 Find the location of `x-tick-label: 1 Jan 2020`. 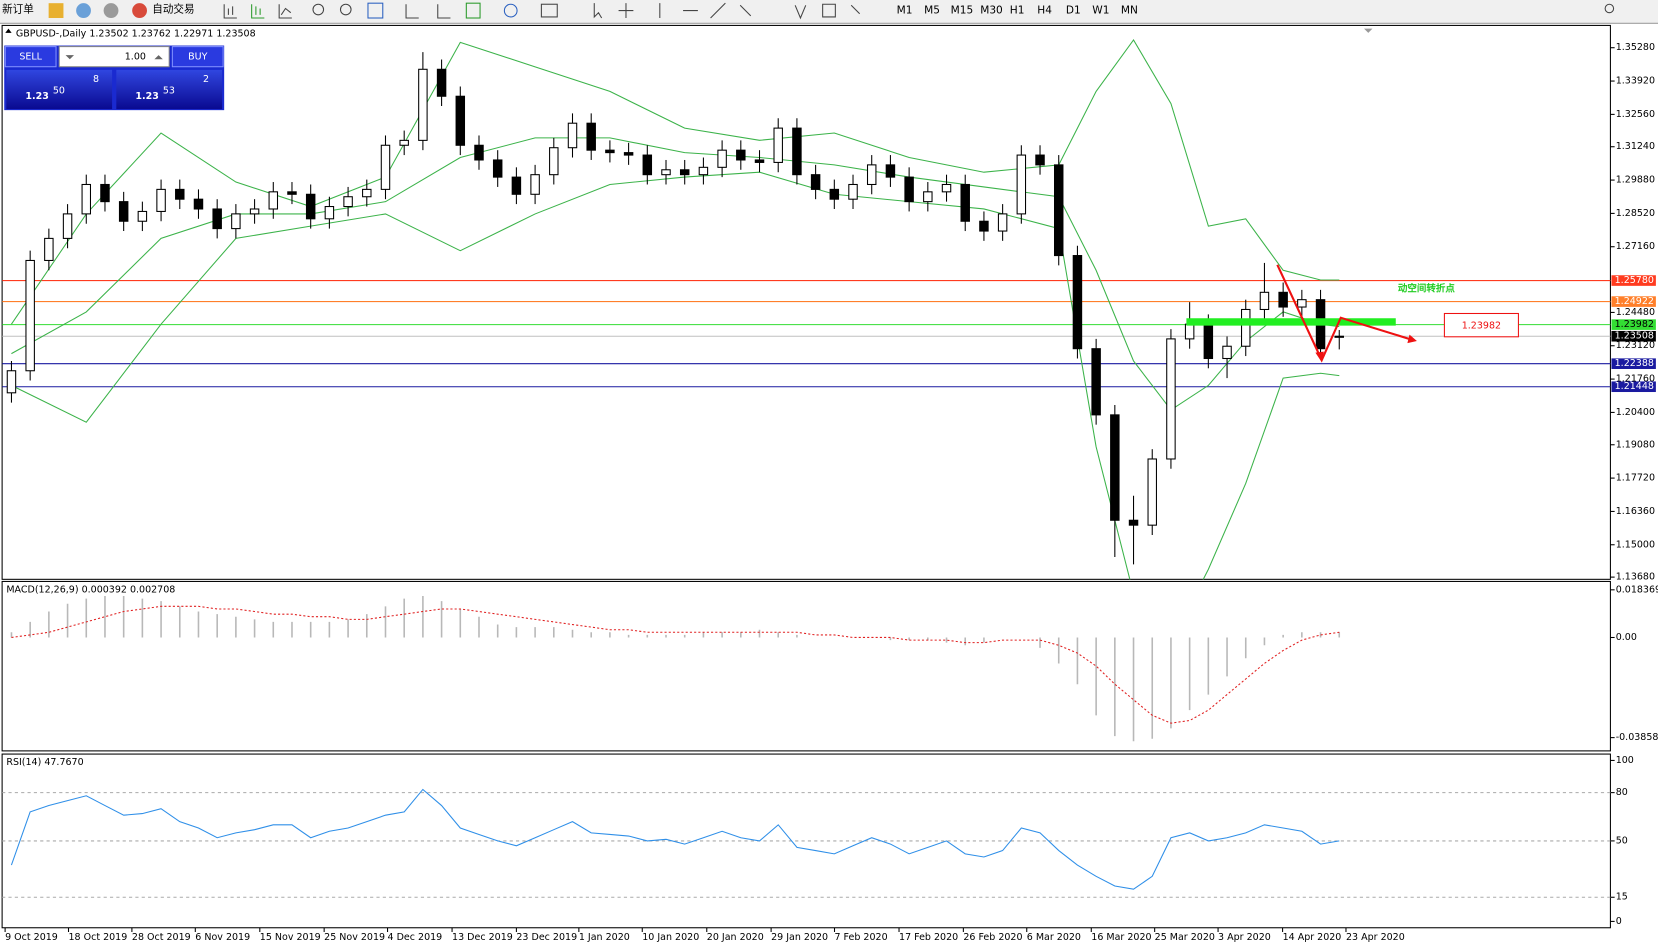

x-tick-label: 1 Jan 2020 is located at coordinates (604, 937).